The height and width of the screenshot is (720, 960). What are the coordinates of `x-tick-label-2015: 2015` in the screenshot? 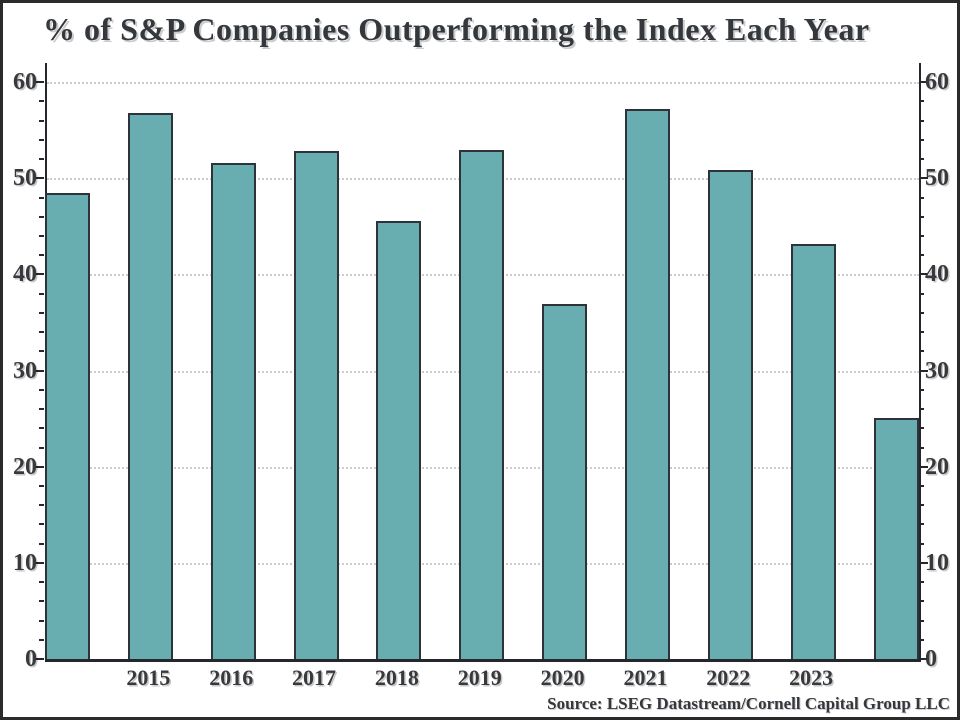 It's located at (148, 677).